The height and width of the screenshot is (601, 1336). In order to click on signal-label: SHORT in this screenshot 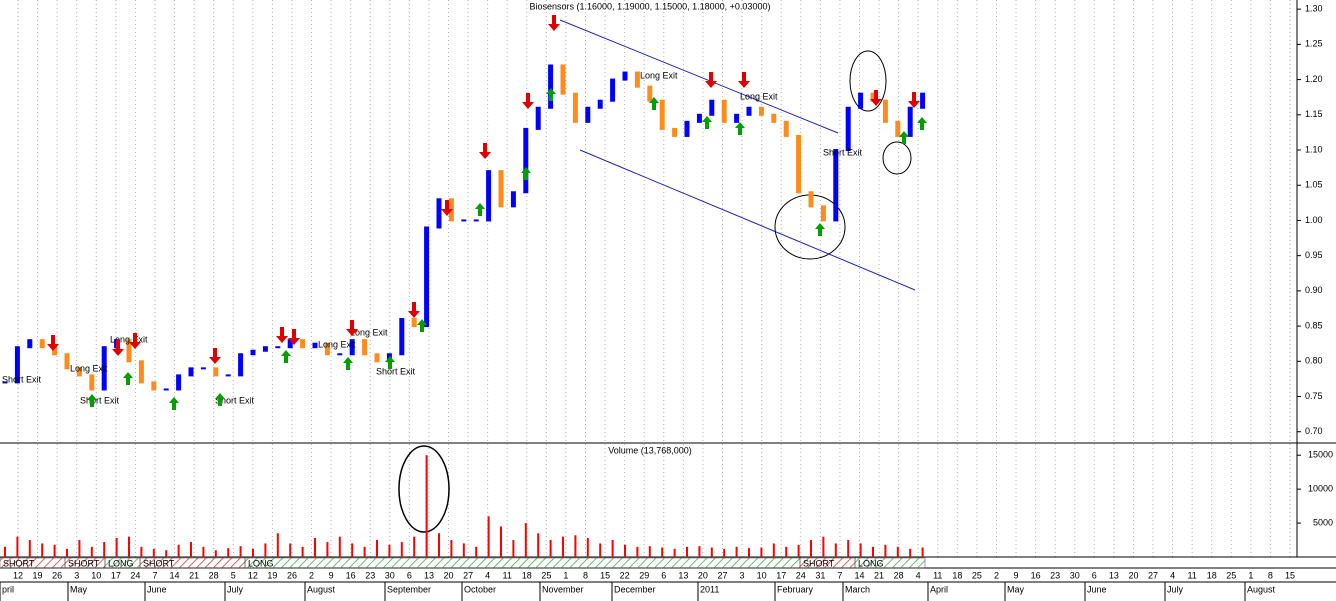, I will do `click(159, 563)`.